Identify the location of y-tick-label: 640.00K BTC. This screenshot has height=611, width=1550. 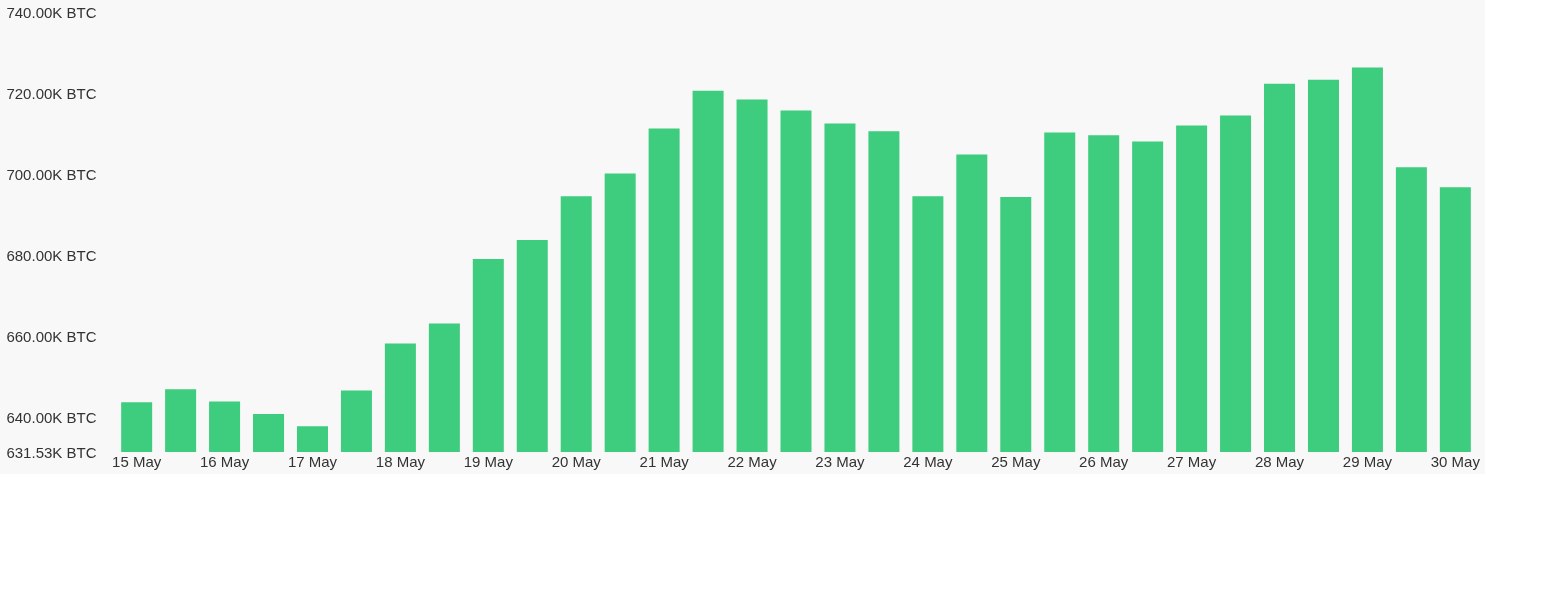
(51, 418).